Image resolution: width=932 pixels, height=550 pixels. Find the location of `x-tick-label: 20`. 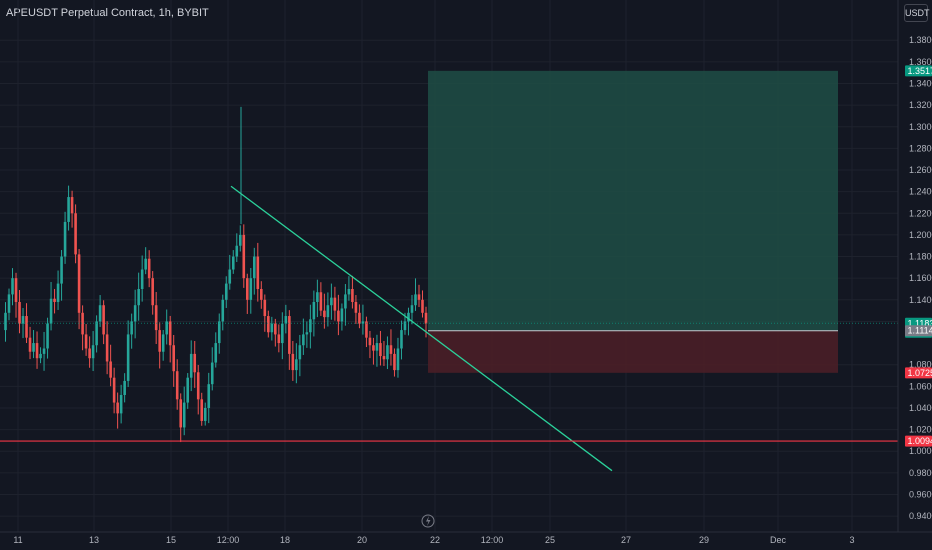

x-tick-label: 20 is located at coordinates (362, 540).